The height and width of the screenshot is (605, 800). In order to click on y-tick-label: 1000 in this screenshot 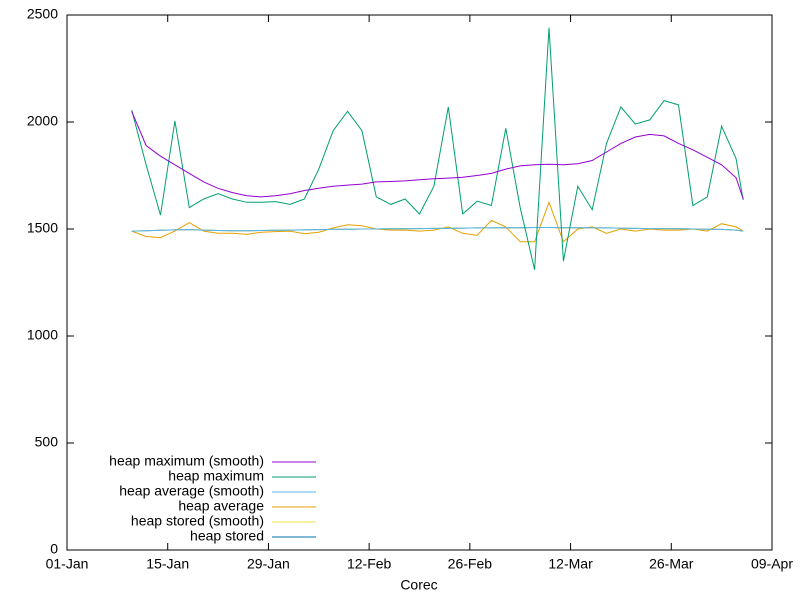, I will do `click(42, 335)`.